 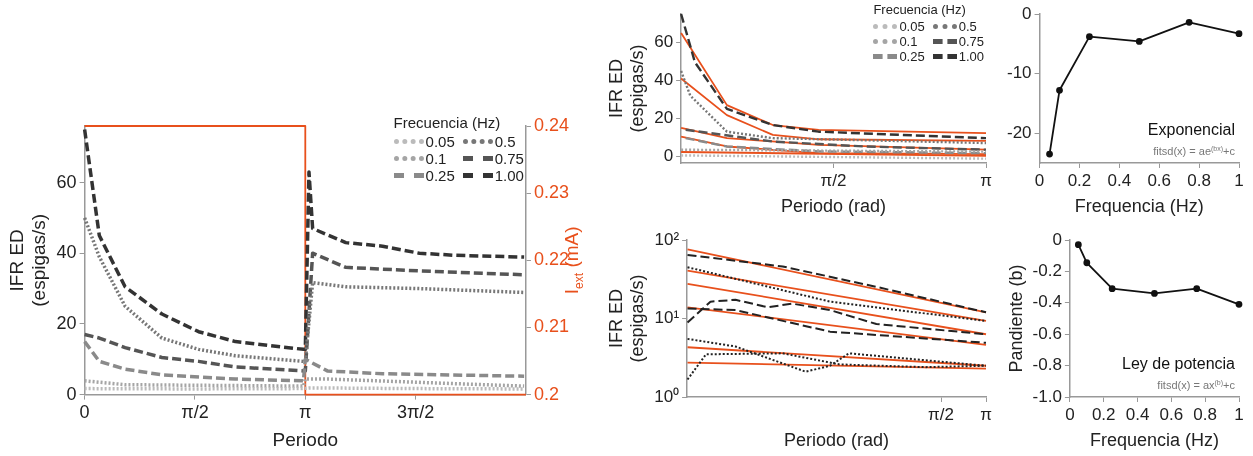 I want to click on y-tick-label: 10¹, so click(x=667, y=318).